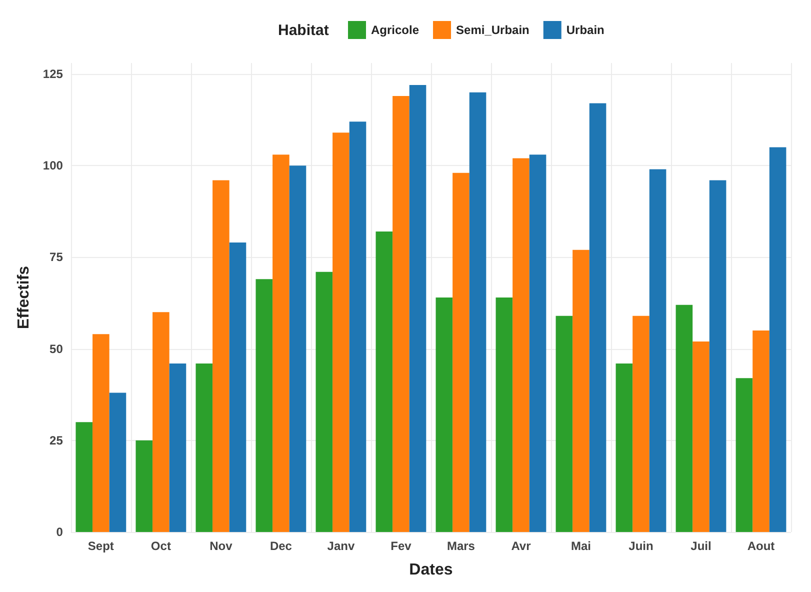 The image size is (811, 592). I want to click on x-axis-title: Dates, so click(431, 570).